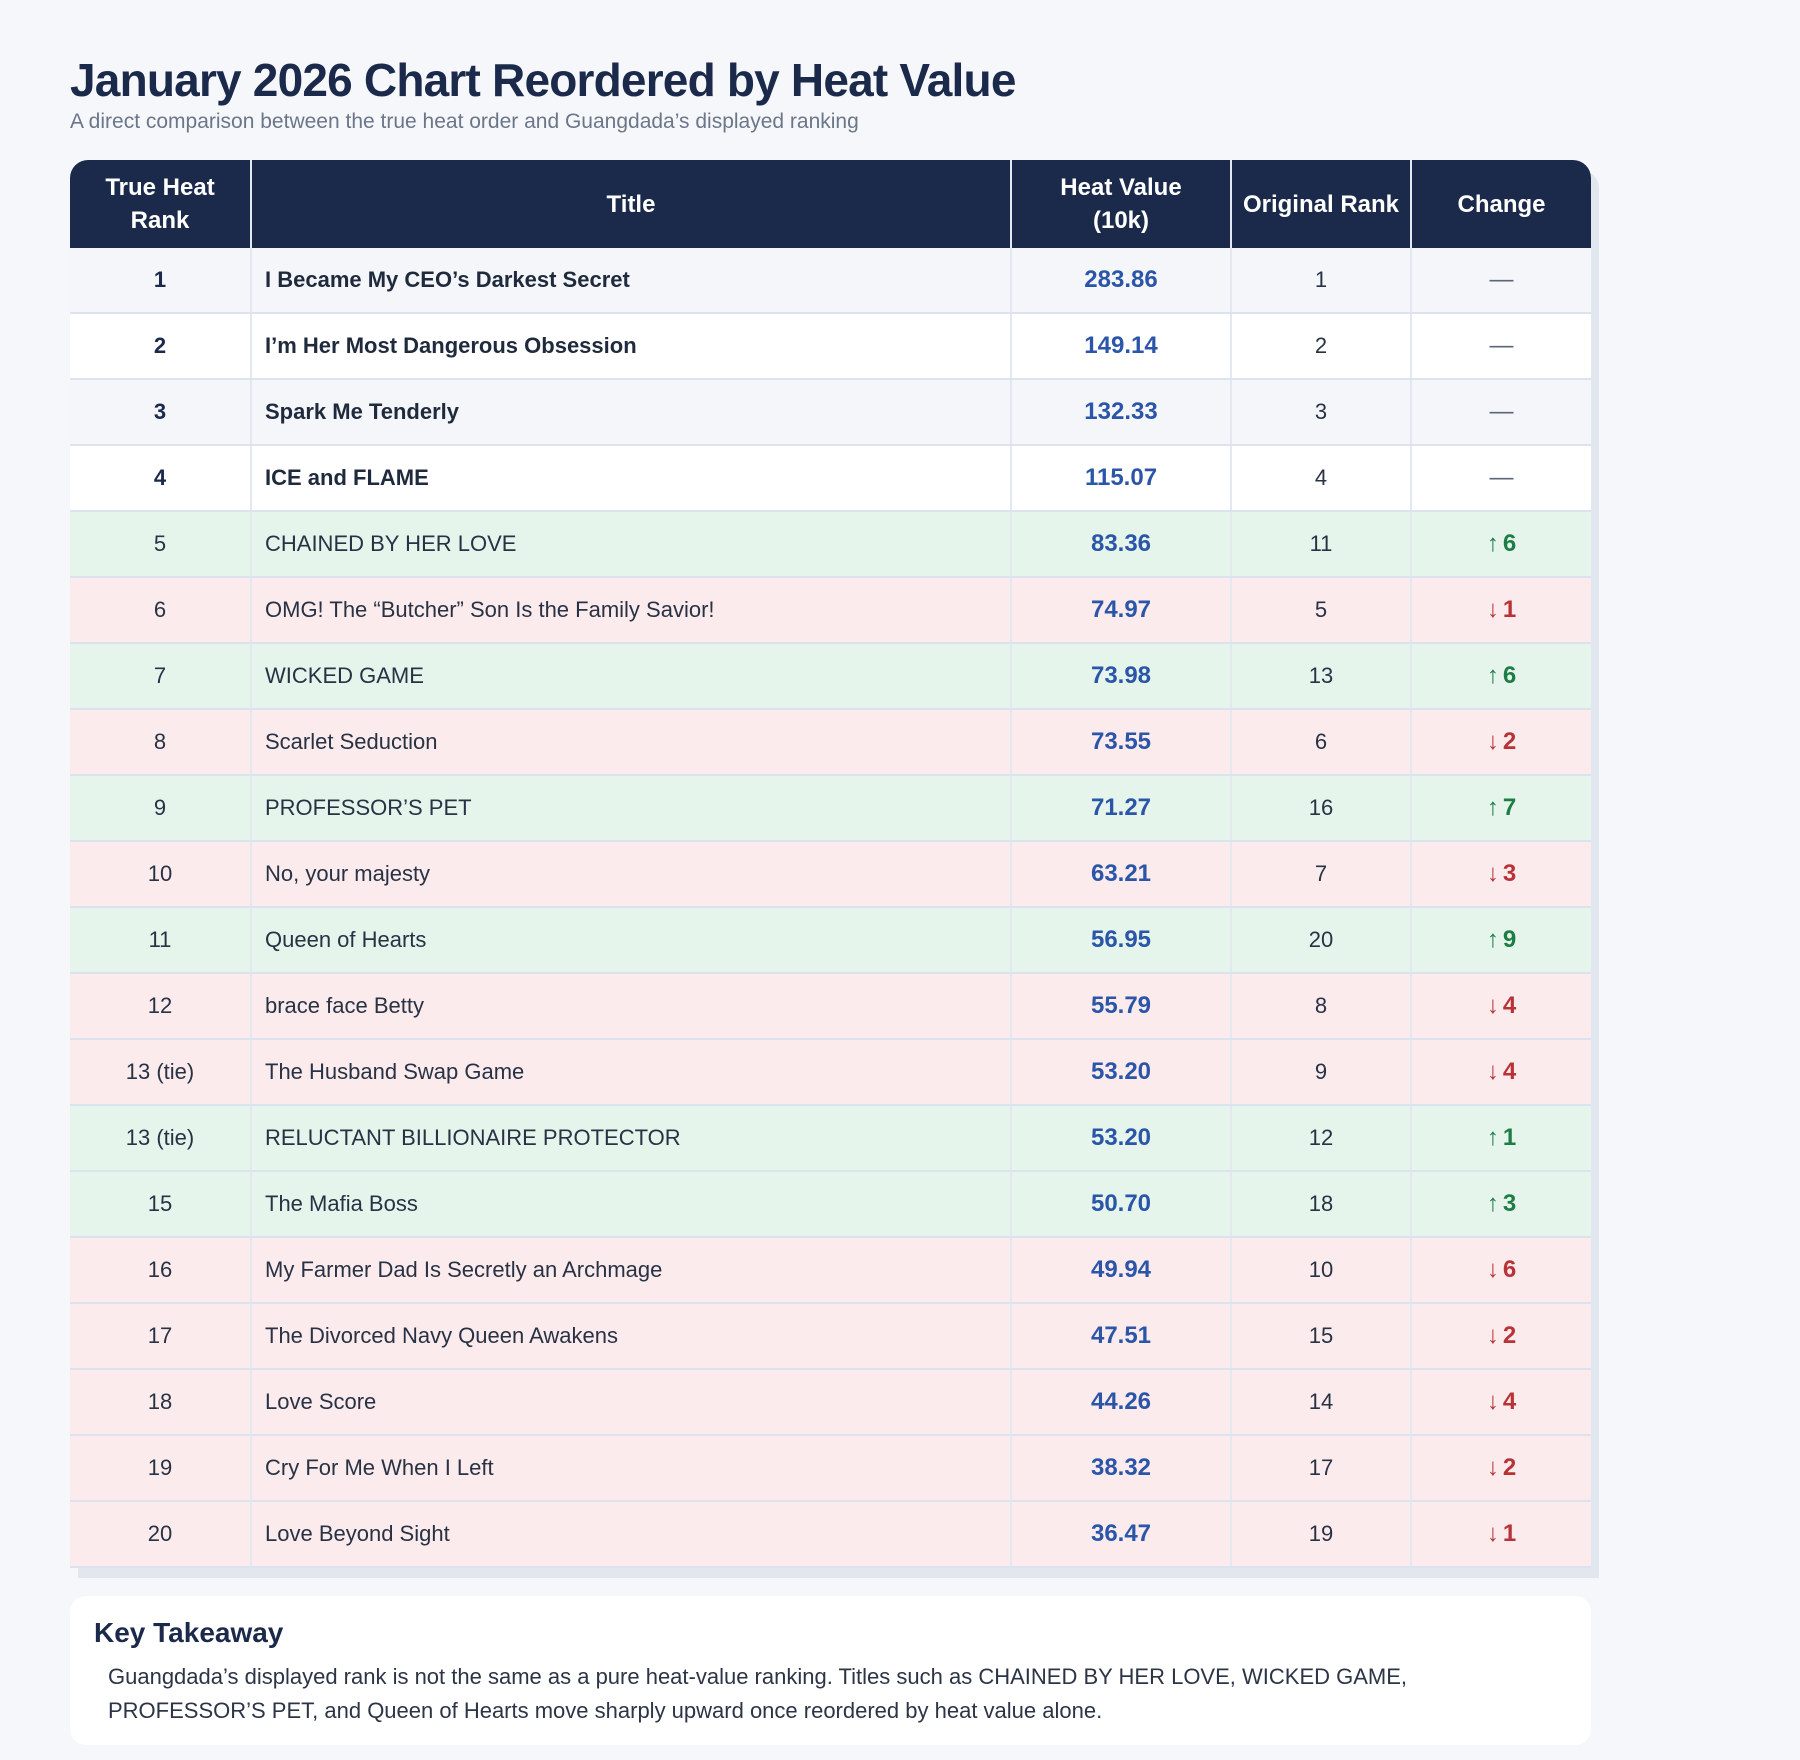 Image resolution: width=1800 pixels, height=1760 pixels. I want to click on table-row: 12 brace face Betty 55.79 8 ↓ 4, so click(830, 1006).